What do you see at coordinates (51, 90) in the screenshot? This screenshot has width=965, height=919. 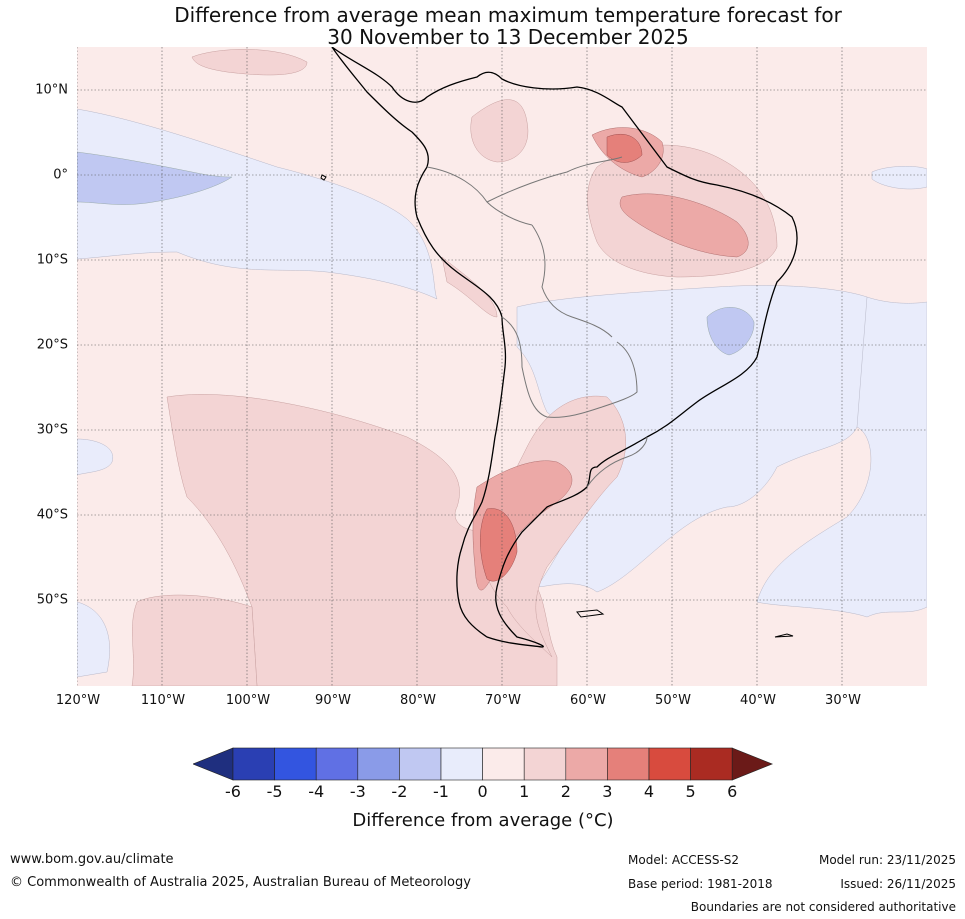 I see `lat-label-10n: 10°N` at bounding box center [51, 90].